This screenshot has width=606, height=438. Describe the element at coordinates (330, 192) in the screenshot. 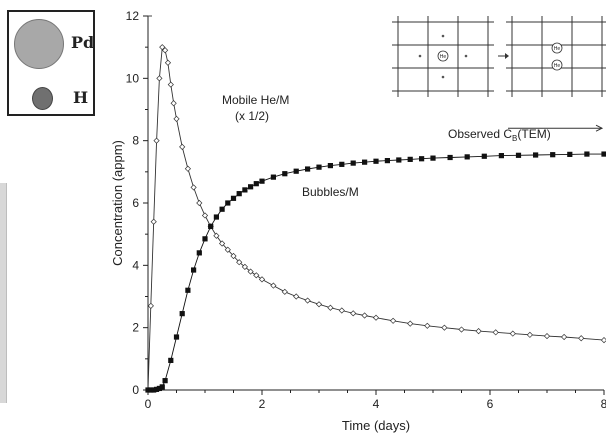

I see `bubbles-annotation: Bubbles/M` at that location.